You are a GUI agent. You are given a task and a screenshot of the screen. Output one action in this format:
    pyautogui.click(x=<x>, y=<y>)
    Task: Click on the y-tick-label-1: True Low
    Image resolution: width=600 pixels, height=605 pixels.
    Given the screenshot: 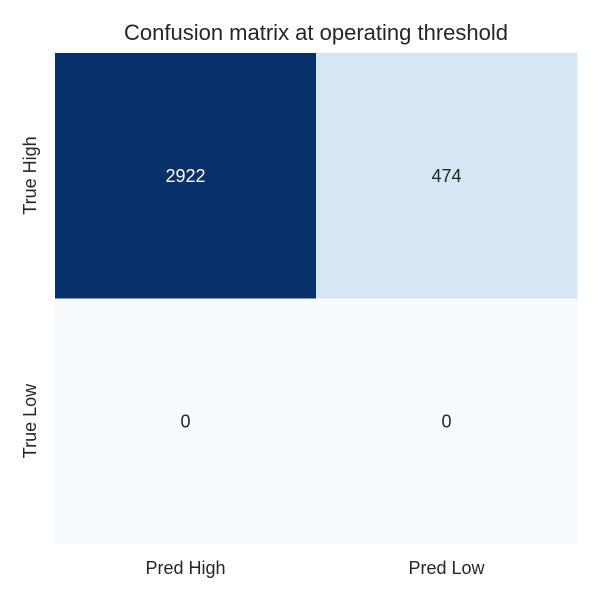 What is the action you would take?
    pyautogui.click(x=30, y=420)
    